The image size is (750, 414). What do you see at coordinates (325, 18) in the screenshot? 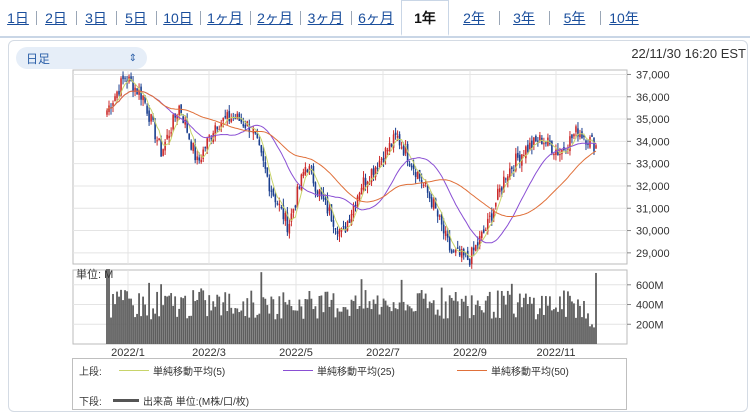
I see `tab-8: 3ヶ月` at bounding box center [325, 18].